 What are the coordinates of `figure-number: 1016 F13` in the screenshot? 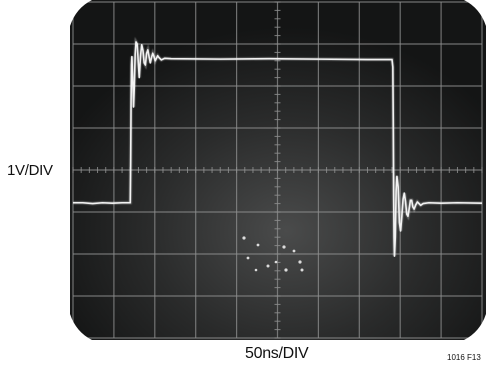 It's located at (464, 357).